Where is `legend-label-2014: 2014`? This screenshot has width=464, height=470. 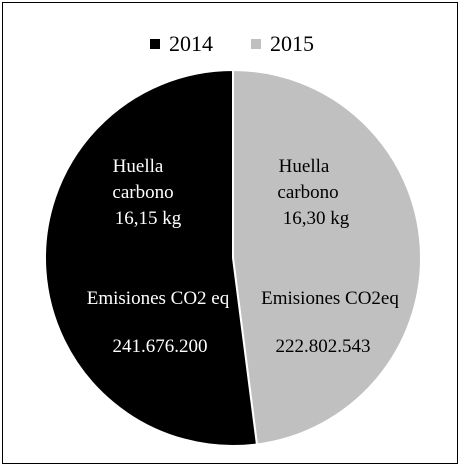 legend-label-2014: 2014 is located at coordinates (191, 43).